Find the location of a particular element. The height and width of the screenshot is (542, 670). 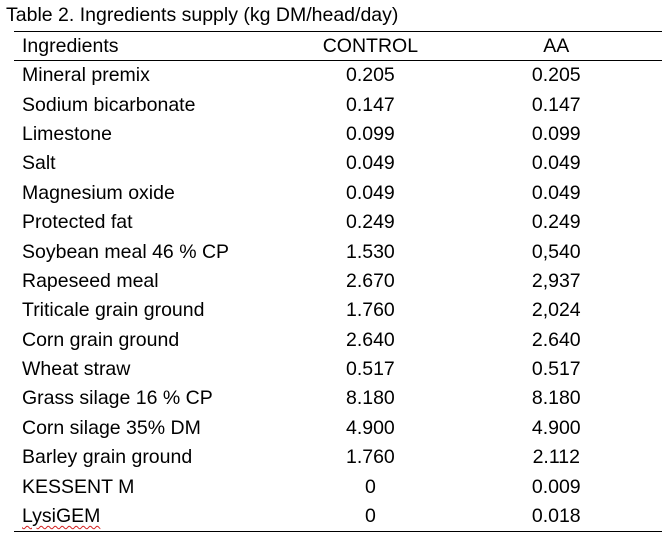

aa-value: 2.112 is located at coordinates (556, 457).